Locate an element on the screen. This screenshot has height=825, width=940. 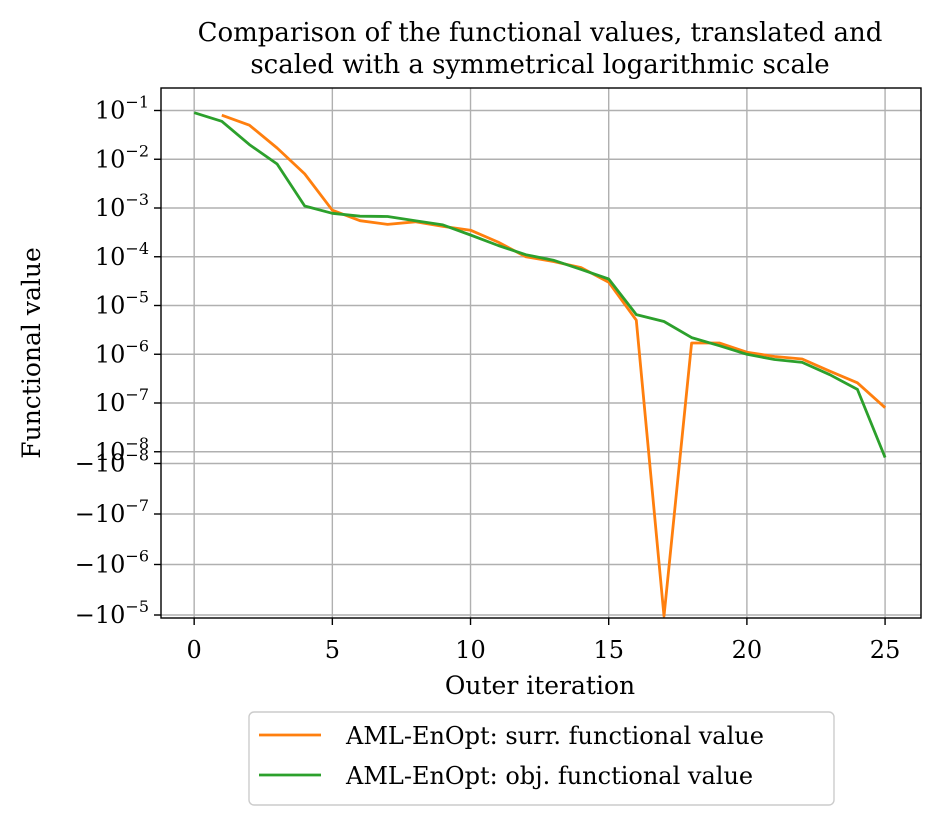
x-axis-label: Outer iteration is located at coordinates (540, 685).